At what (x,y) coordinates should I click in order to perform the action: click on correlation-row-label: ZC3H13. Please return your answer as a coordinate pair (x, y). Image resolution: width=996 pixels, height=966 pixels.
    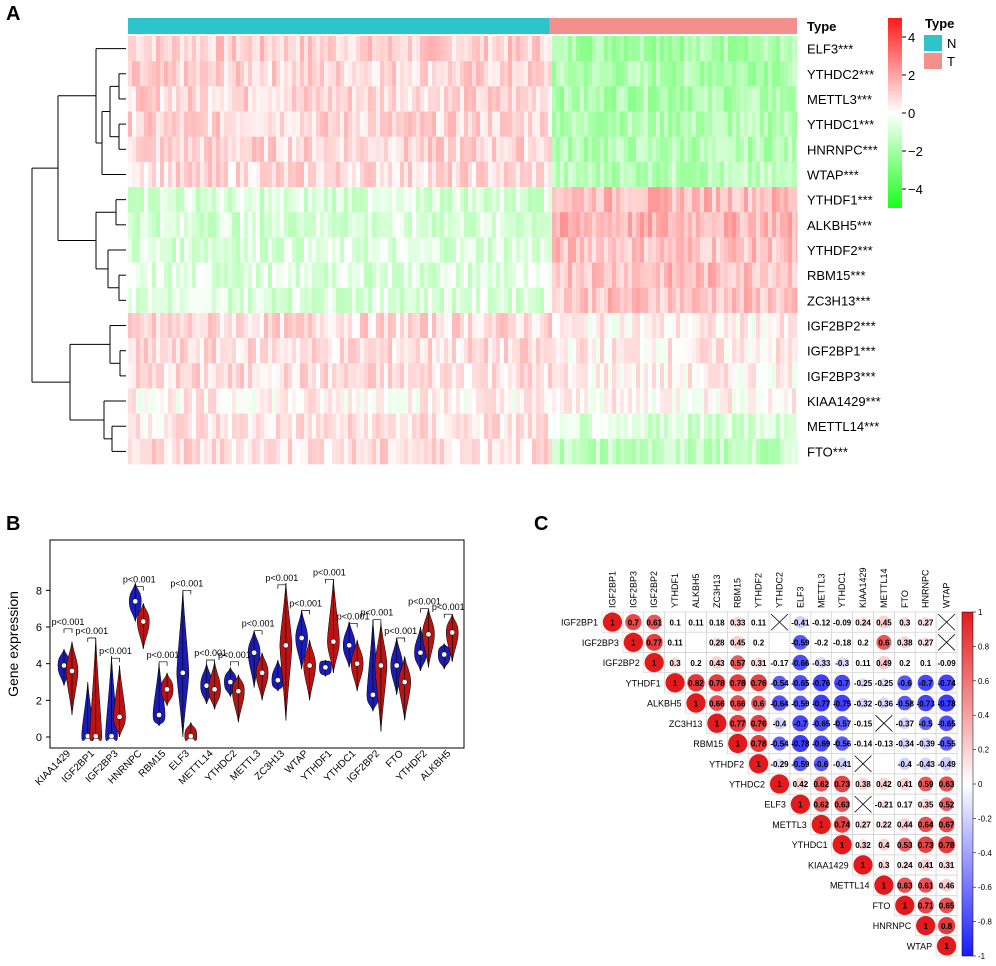
    Looking at the image, I should click on (686, 724).